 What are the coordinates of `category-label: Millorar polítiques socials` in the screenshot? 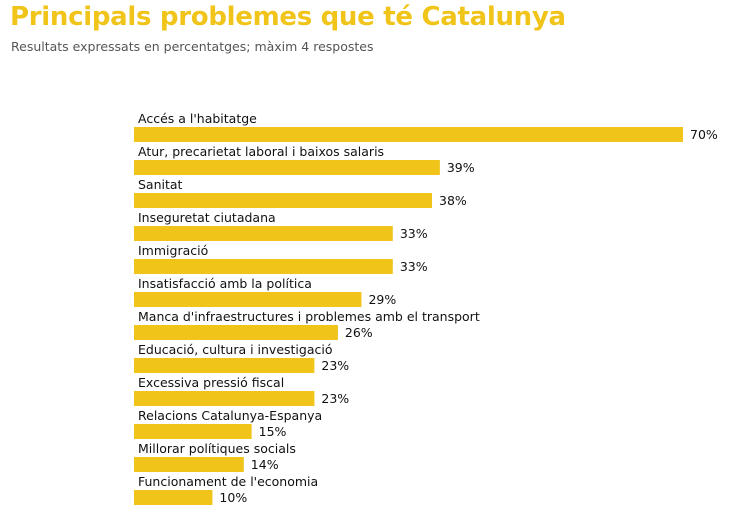 It's located at (217, 448).